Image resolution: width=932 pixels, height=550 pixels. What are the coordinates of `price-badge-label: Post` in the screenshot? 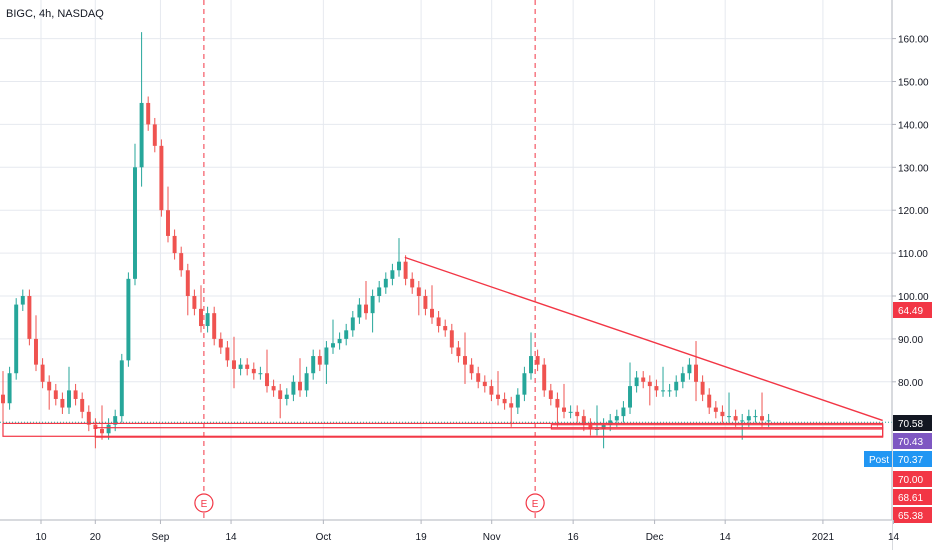 It's located at (879, 460).